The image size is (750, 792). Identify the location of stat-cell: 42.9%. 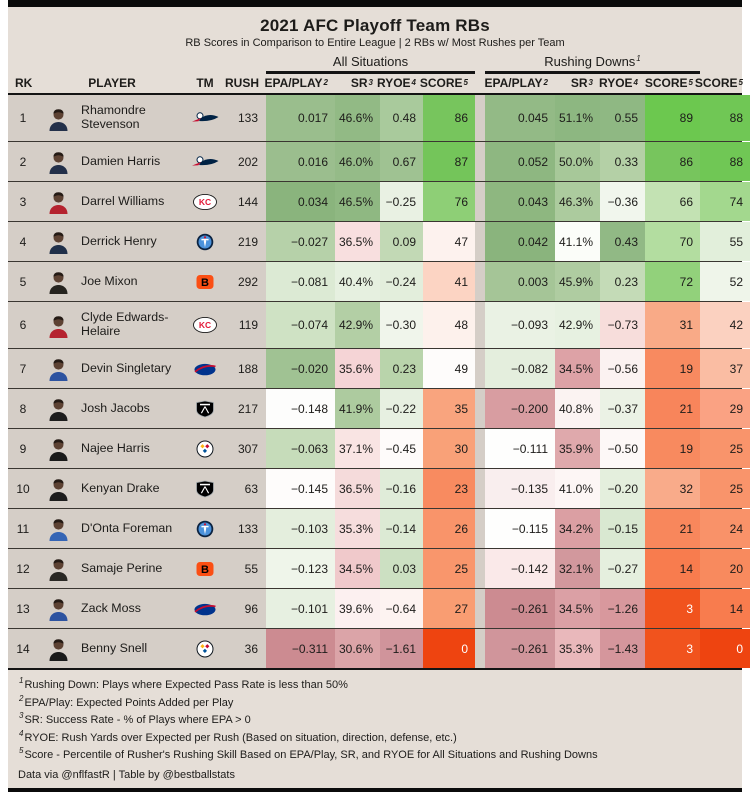
(577, 325).